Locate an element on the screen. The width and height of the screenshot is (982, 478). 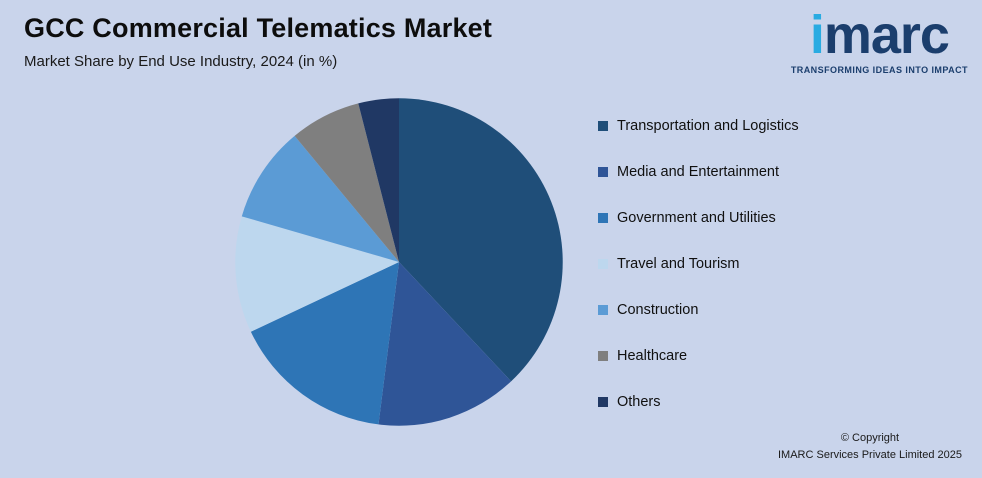
imarc-logo: imarc TRANSFORMING IDEAS INTO IMPACT is located at coordinates (879, 41).